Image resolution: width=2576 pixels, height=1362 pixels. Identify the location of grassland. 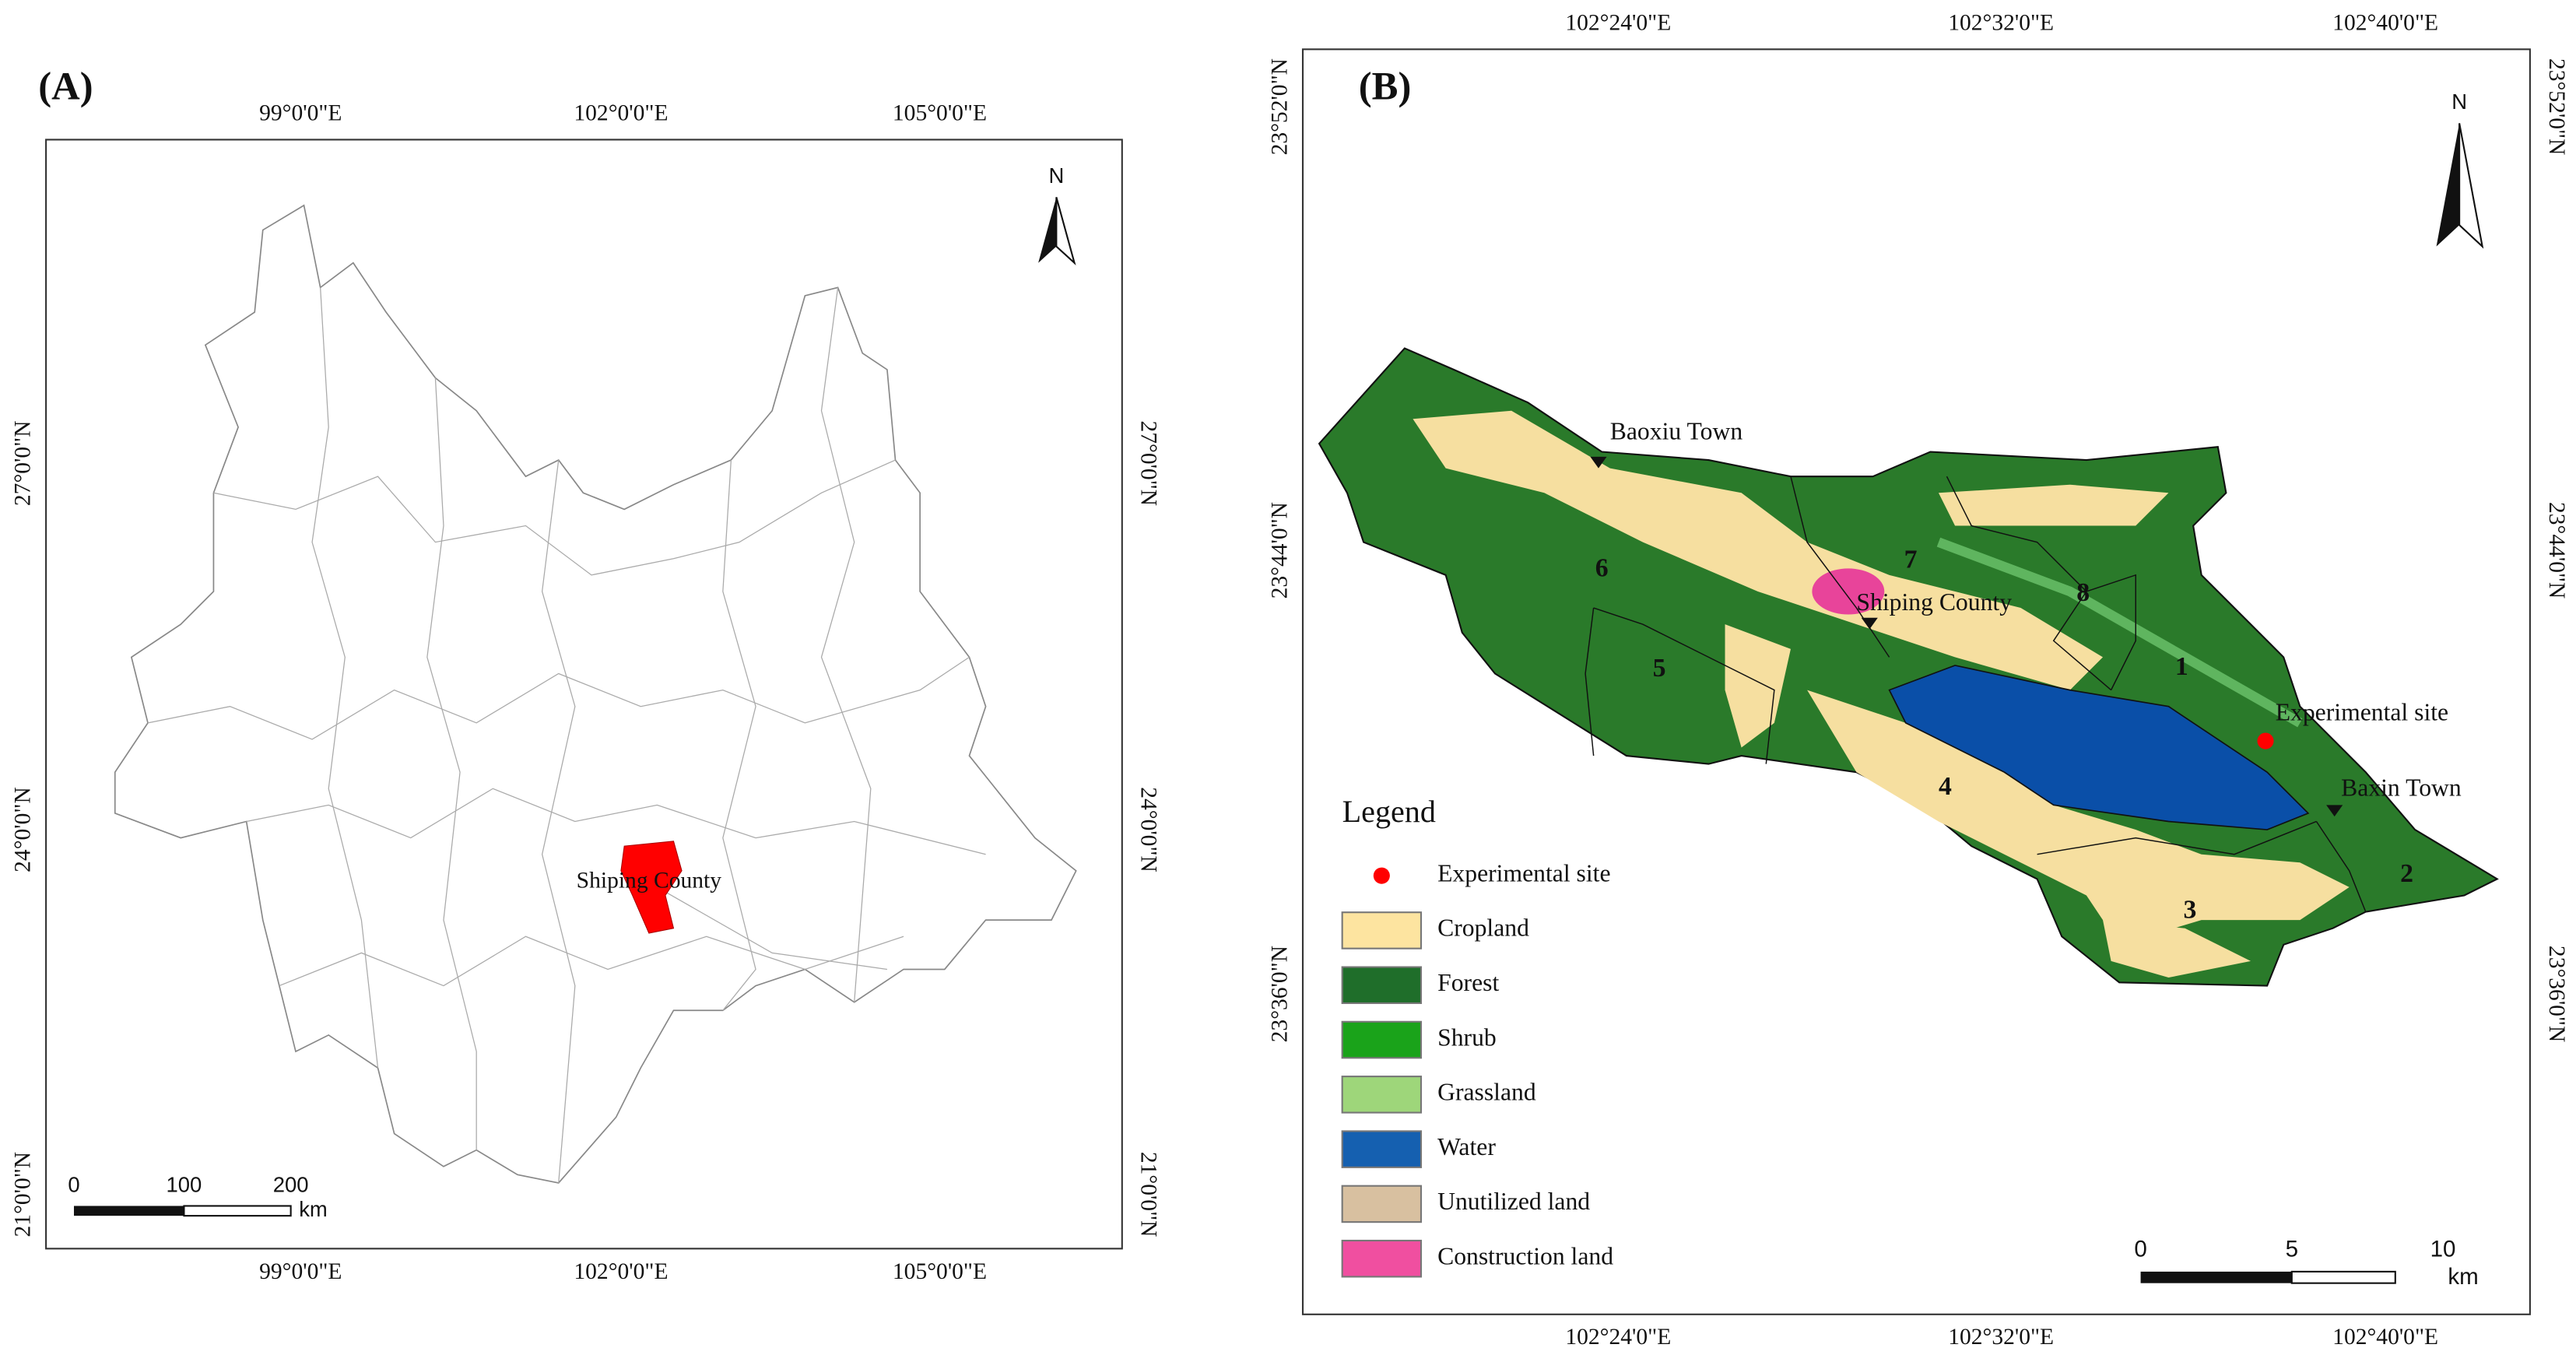
(2120, 632).